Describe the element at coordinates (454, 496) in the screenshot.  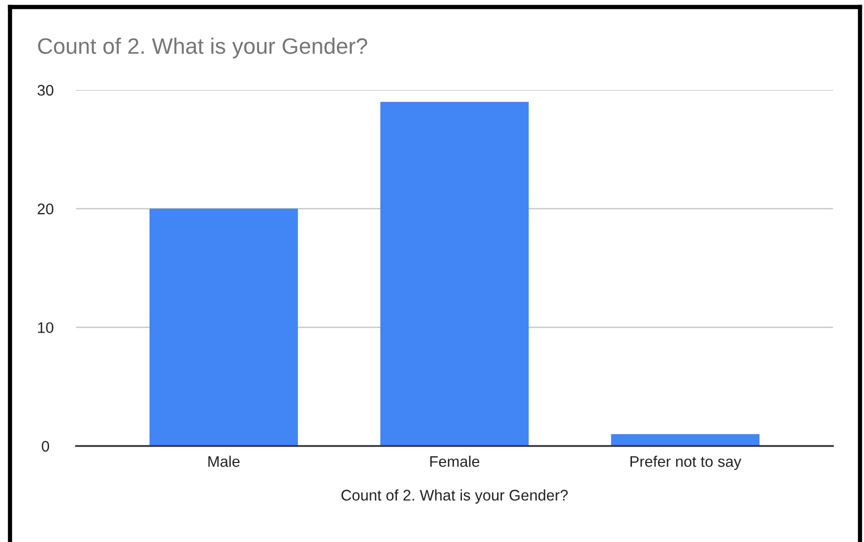
I see `x-axis-title: Count of 2. What is your Gender?` at that location.